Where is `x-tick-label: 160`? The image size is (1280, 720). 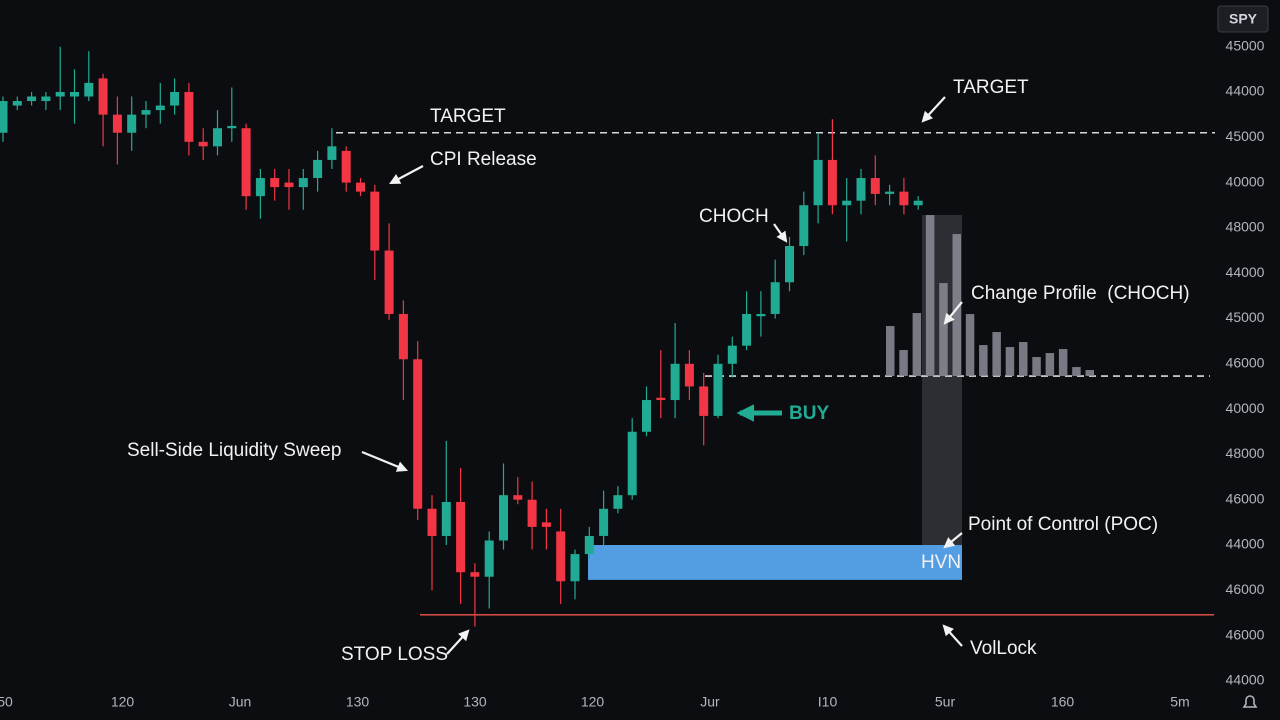 x-tick-label: 160 is located at coordinates (1063, 702).